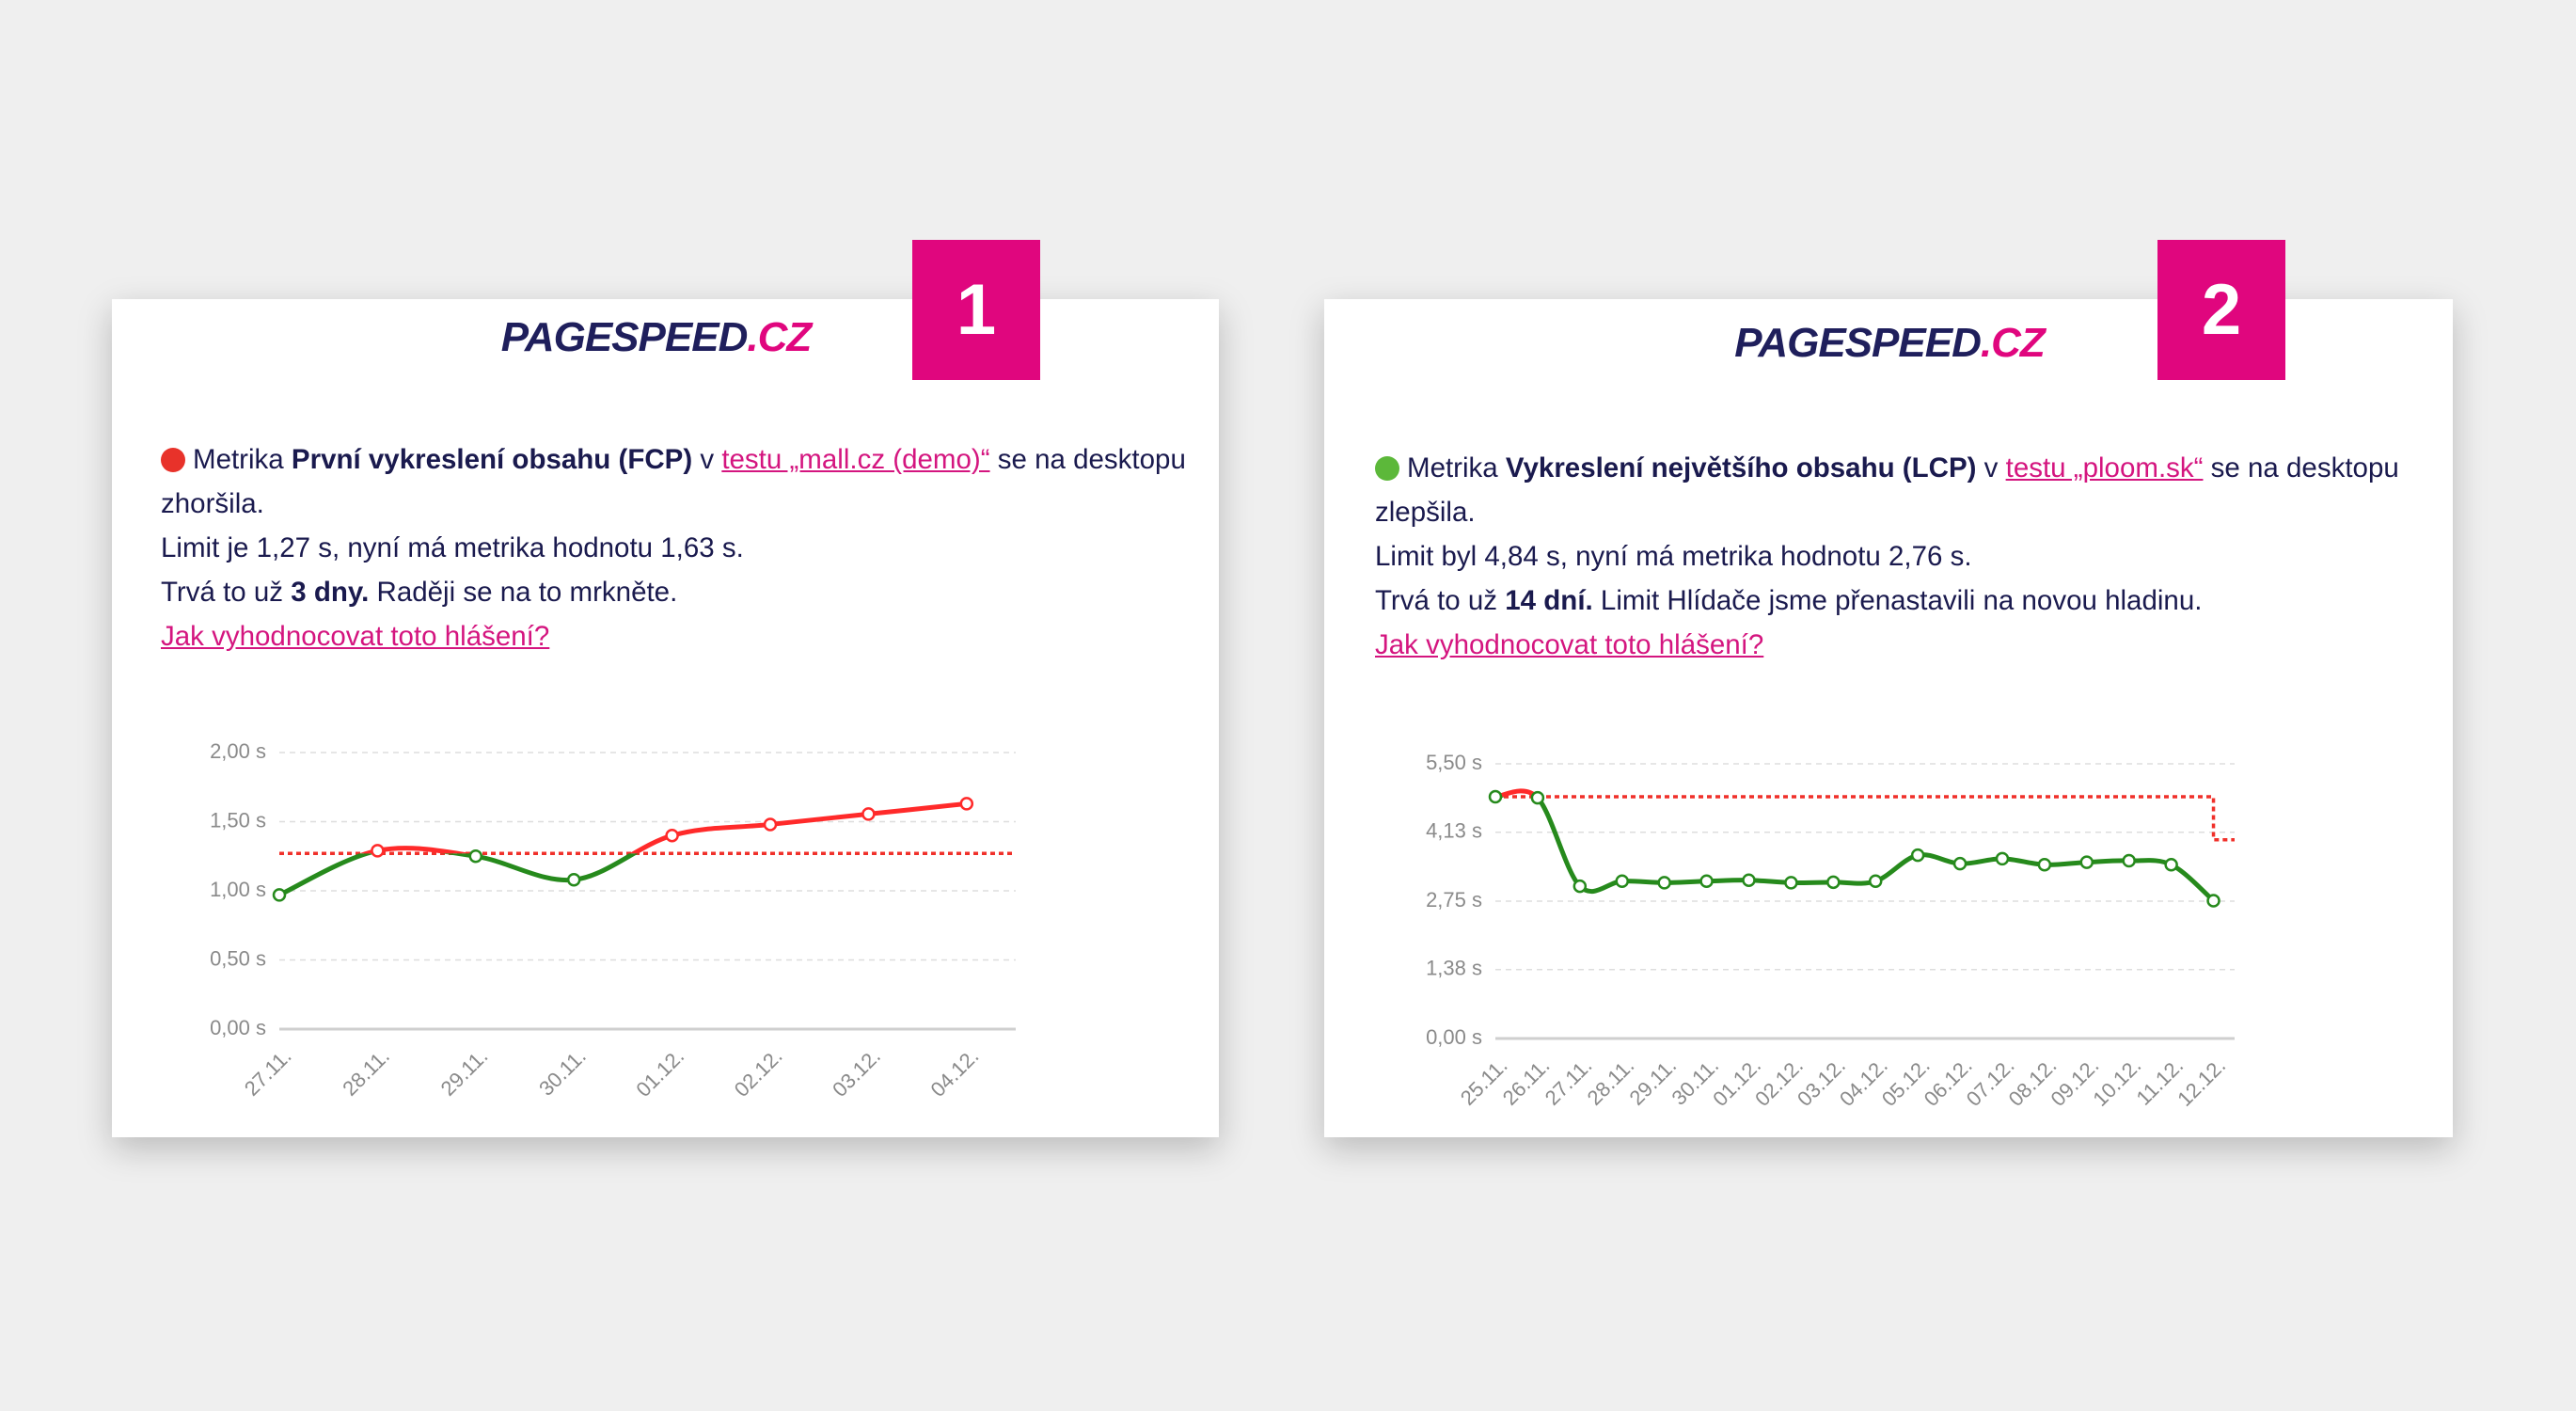  Describe the element at coordinates (2221, 310) in the screenshot. I see `badge: 2` at that location.